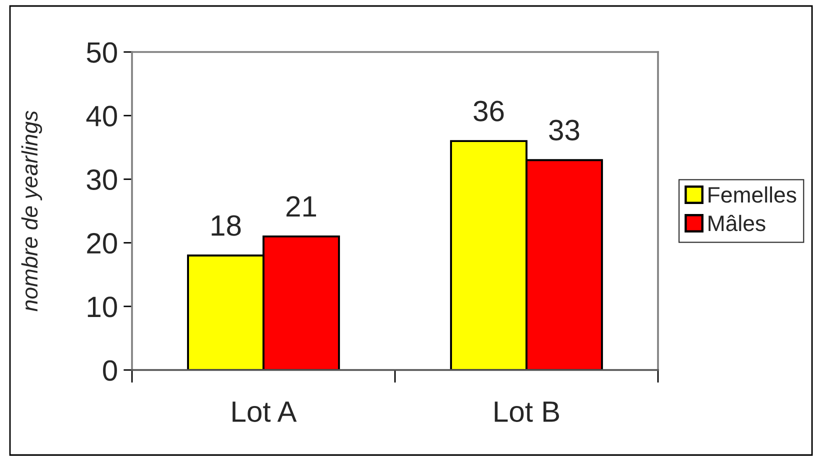 The image size is (813, 456). What do you see at coordinates (31, 211) in the screenshot?
I see `y-axis-title: nombre de yearlings` at bounding box center [31, 211].